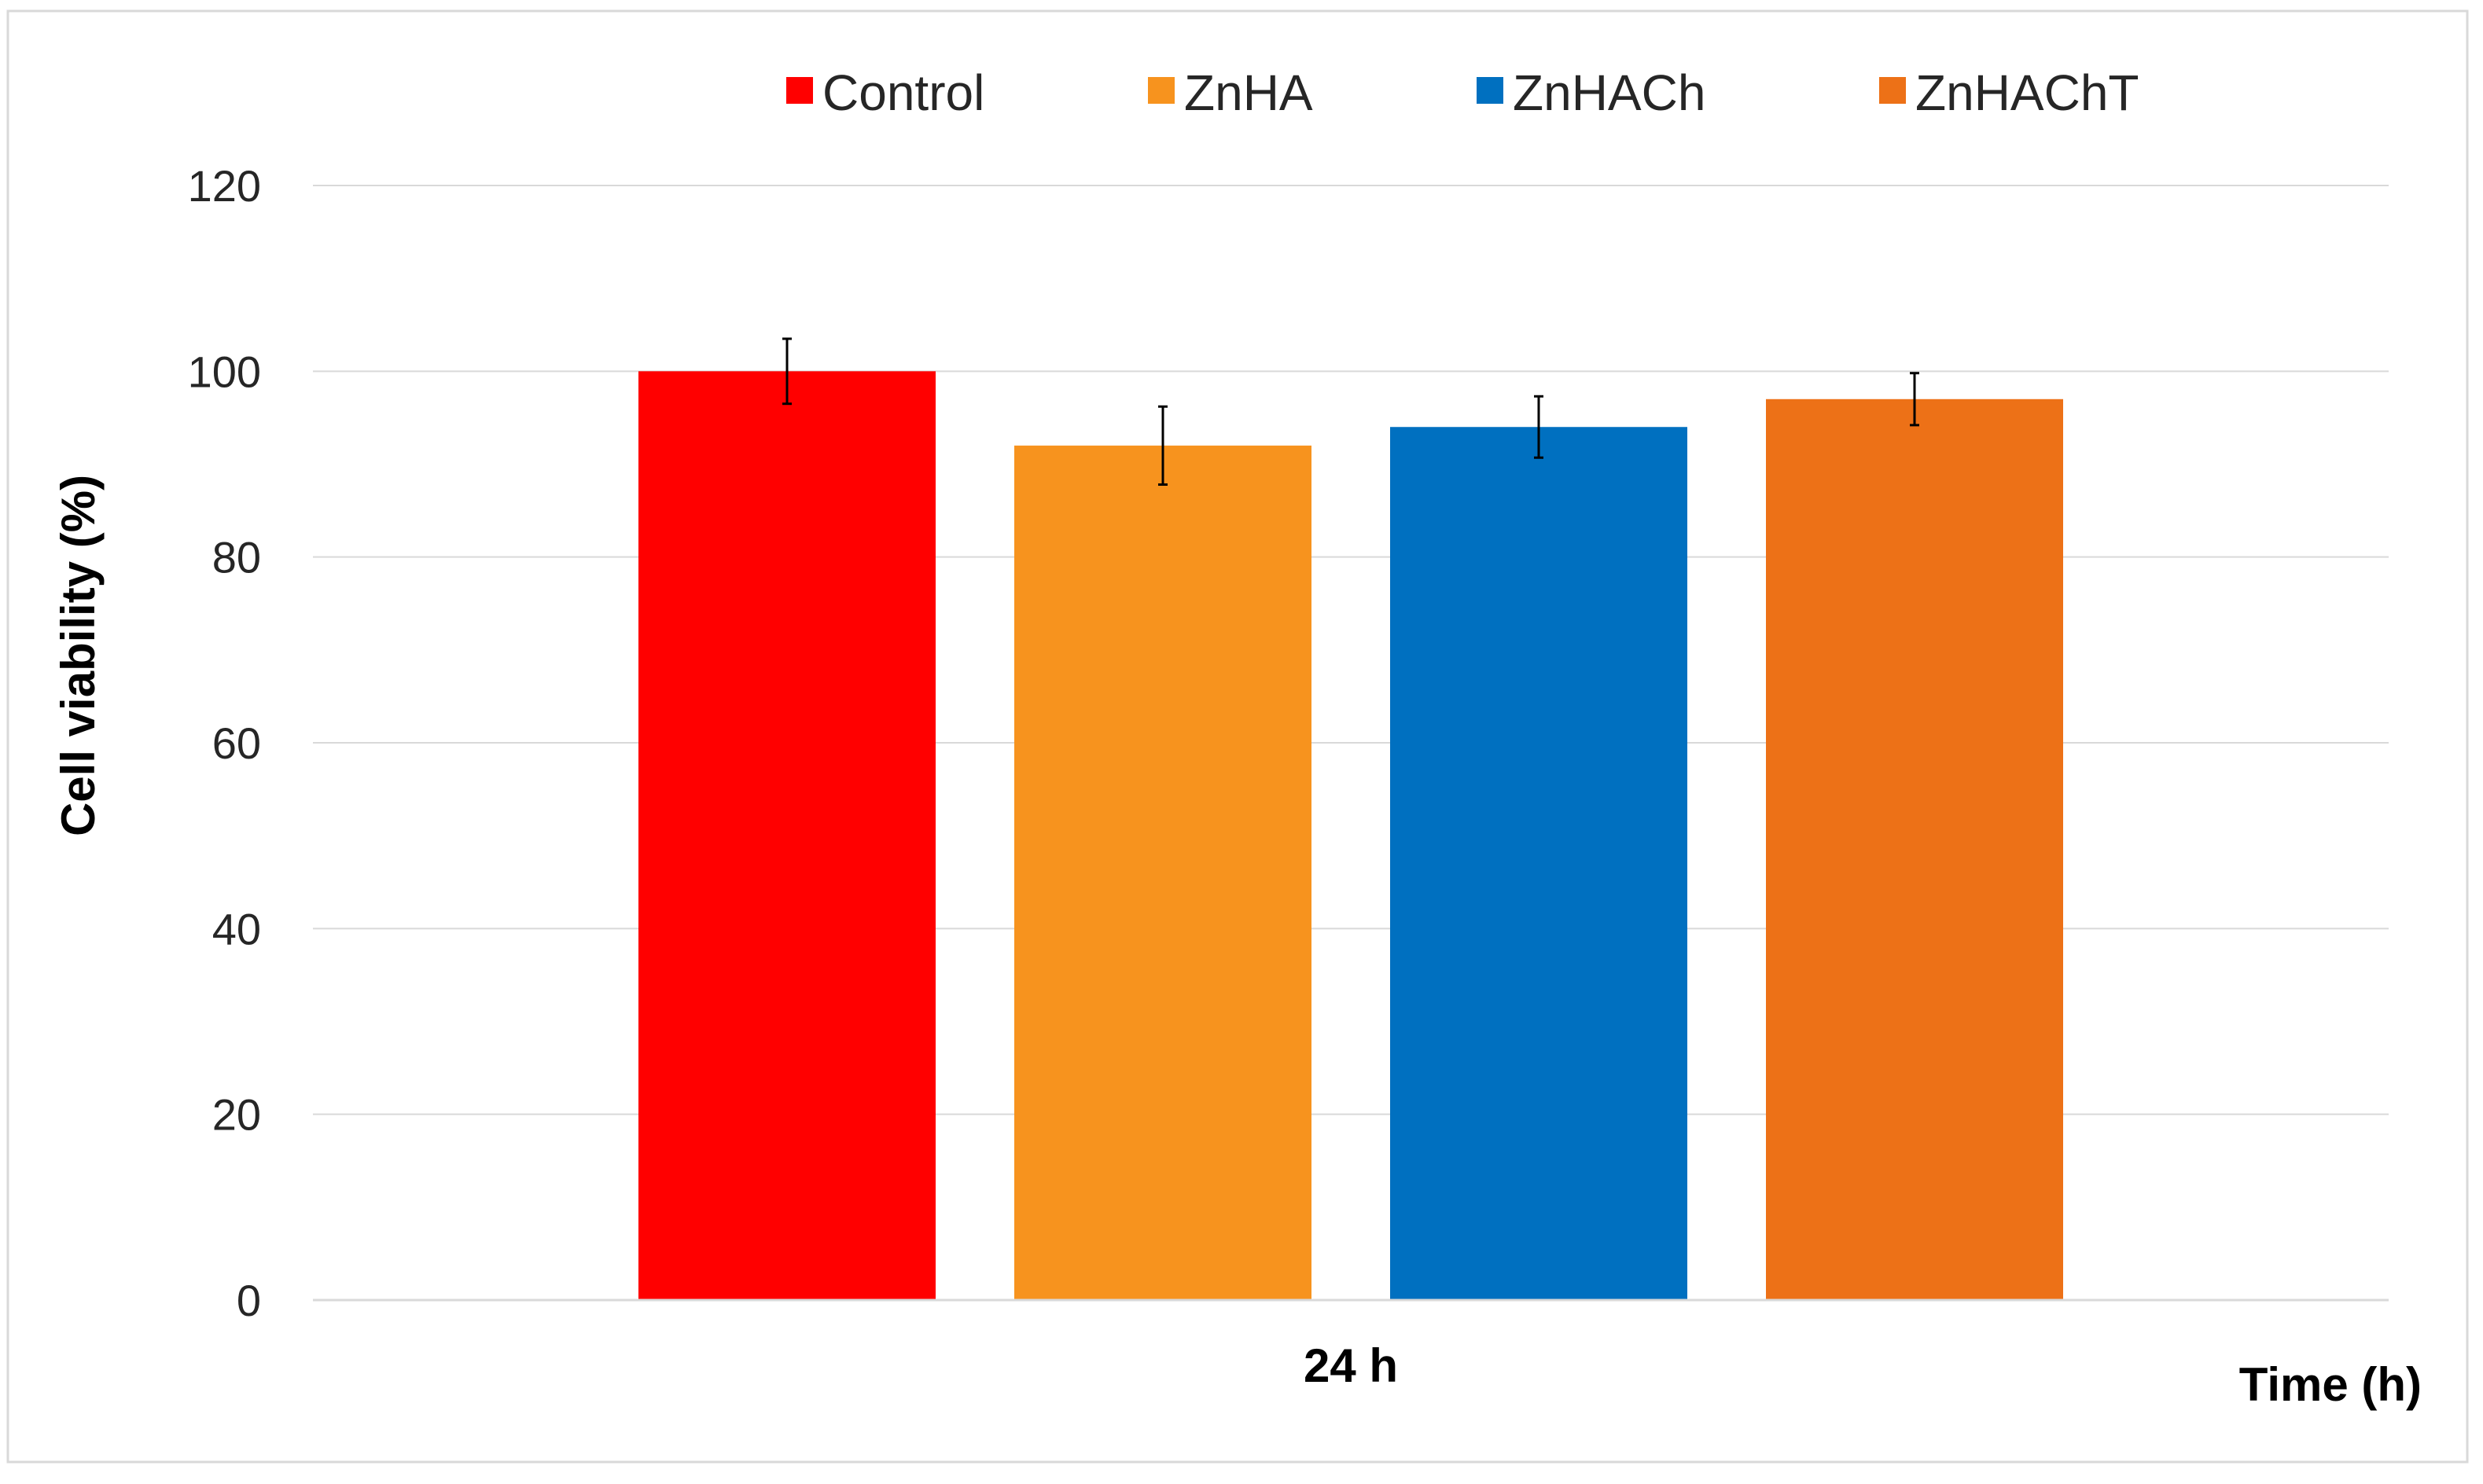  I want to click on legend-label-znha: ZnHA, so click(1248, 92).